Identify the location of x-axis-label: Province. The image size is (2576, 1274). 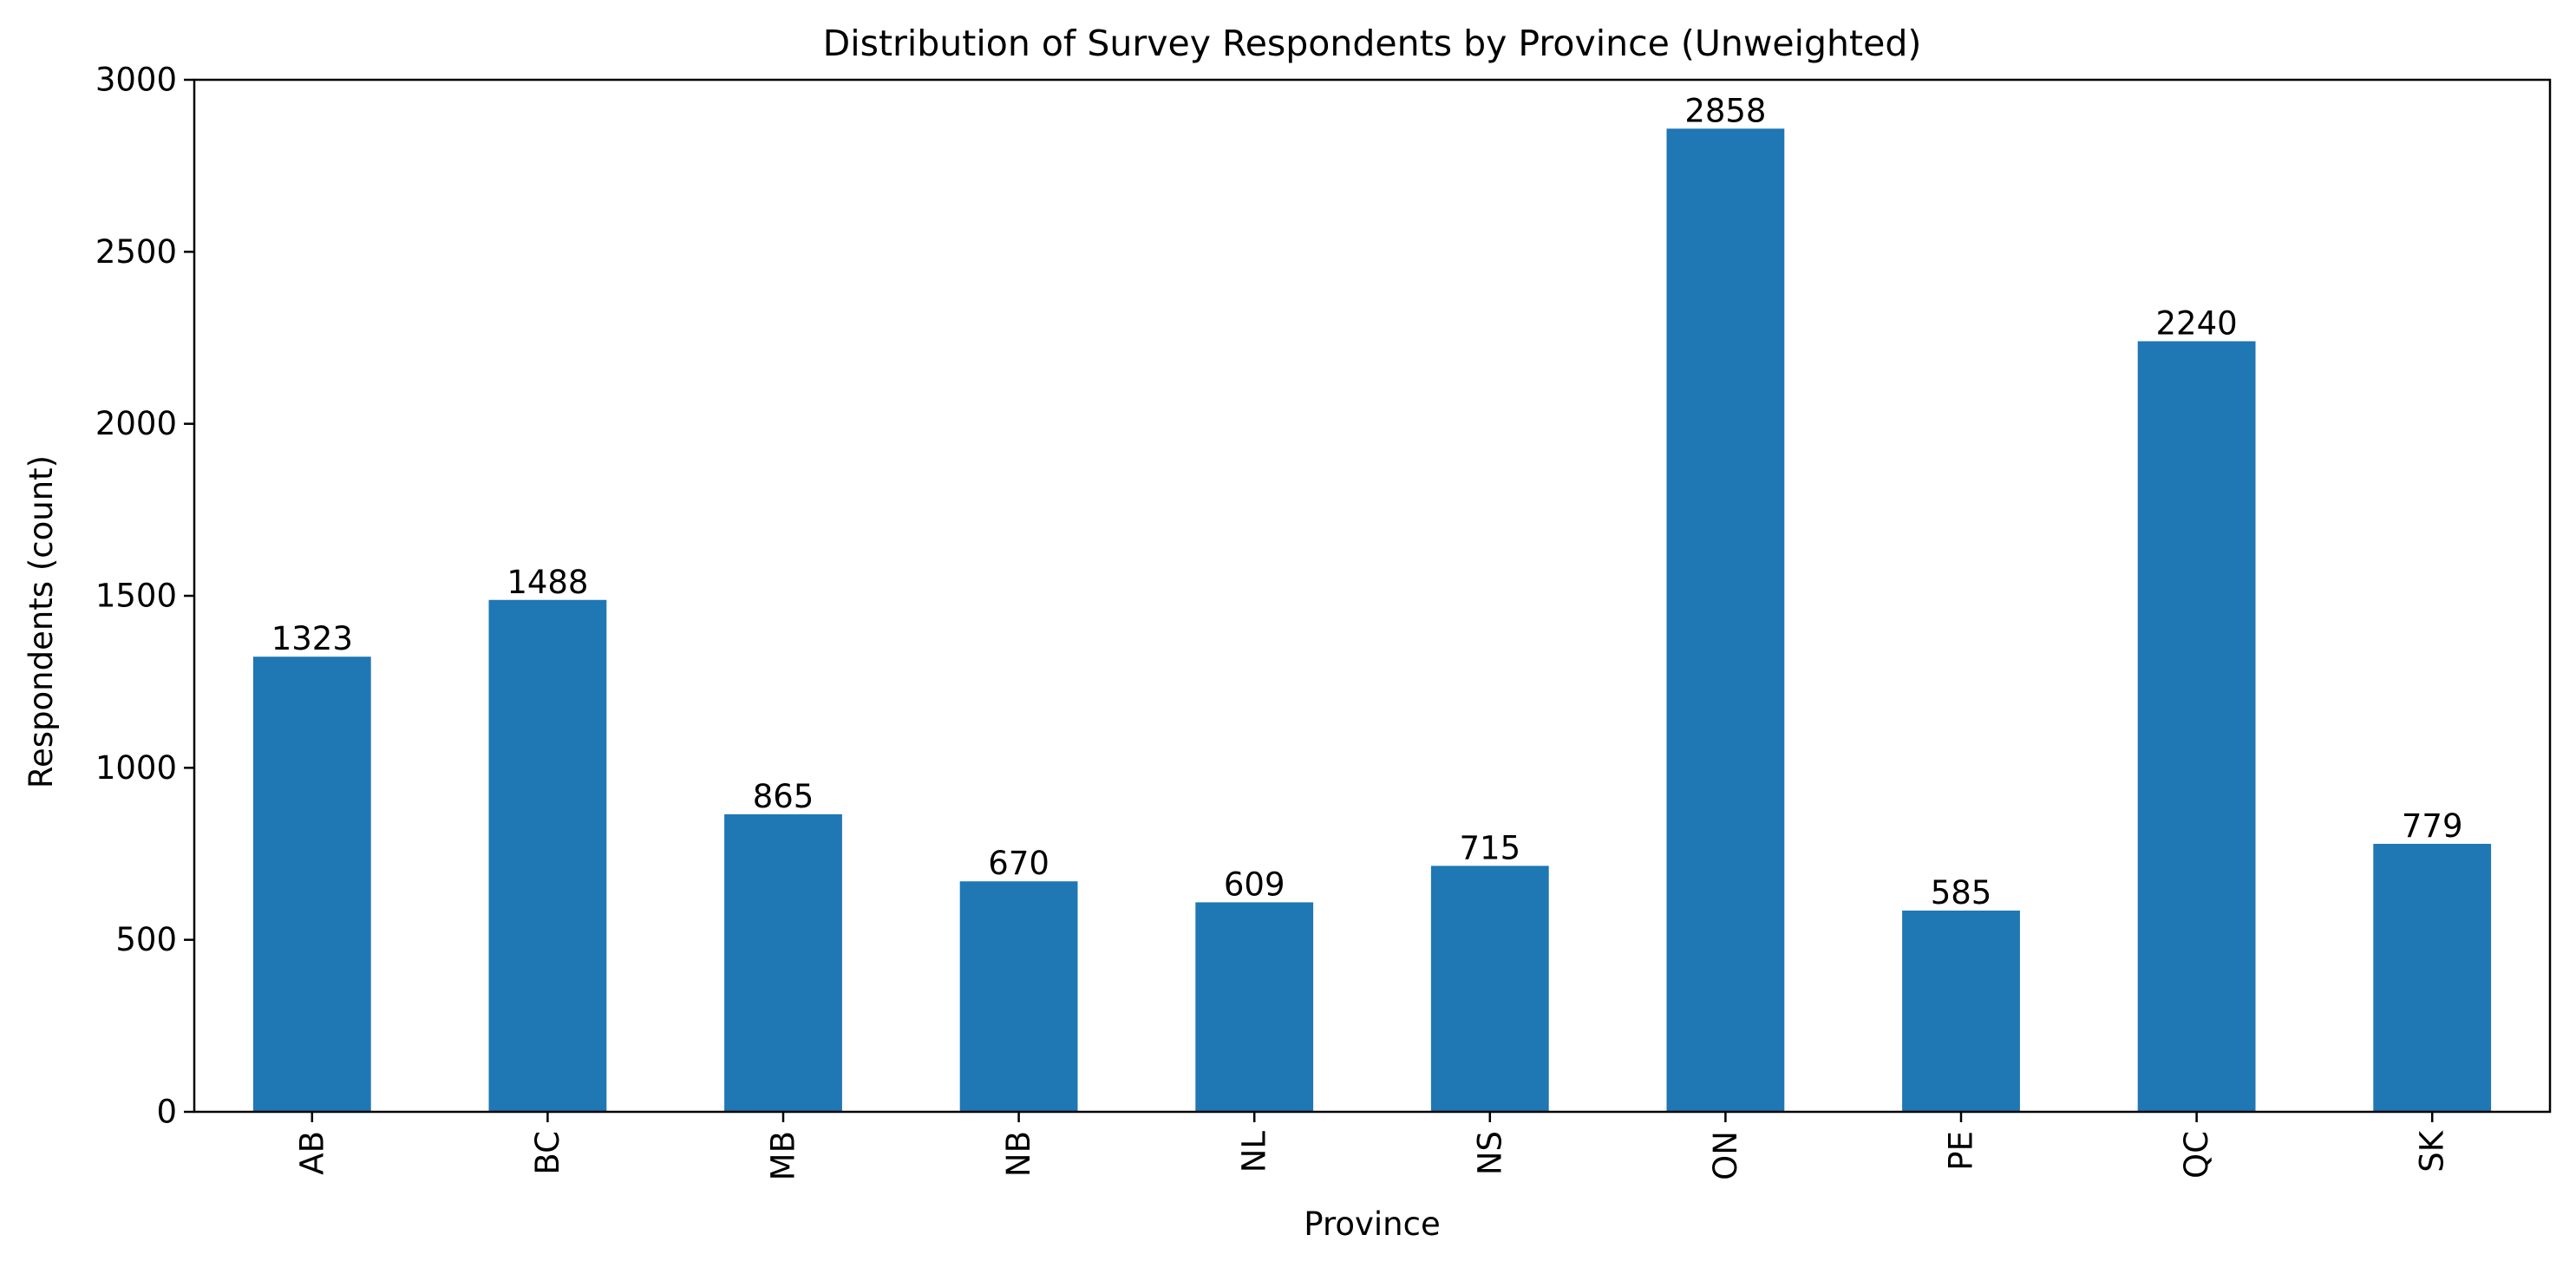
(1372, 1224).